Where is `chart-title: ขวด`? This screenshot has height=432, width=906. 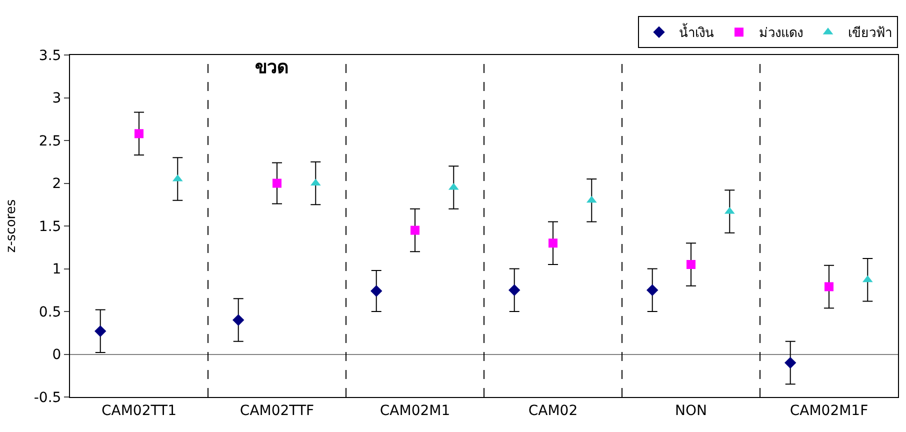
chart-title: ขวด is located at coordinates (271, 67).